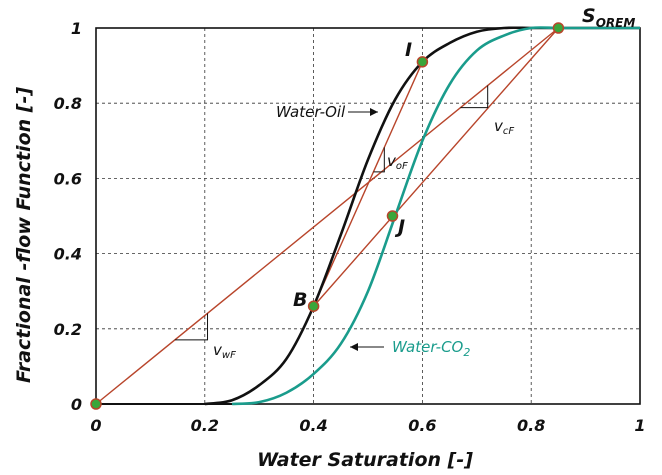 The height and width of the screenshot is (475, 662). What do you see at coordinates (68, 329) in the screenshot?
I see `y-tick-label: 0.2` at bounding box center [68, 329].